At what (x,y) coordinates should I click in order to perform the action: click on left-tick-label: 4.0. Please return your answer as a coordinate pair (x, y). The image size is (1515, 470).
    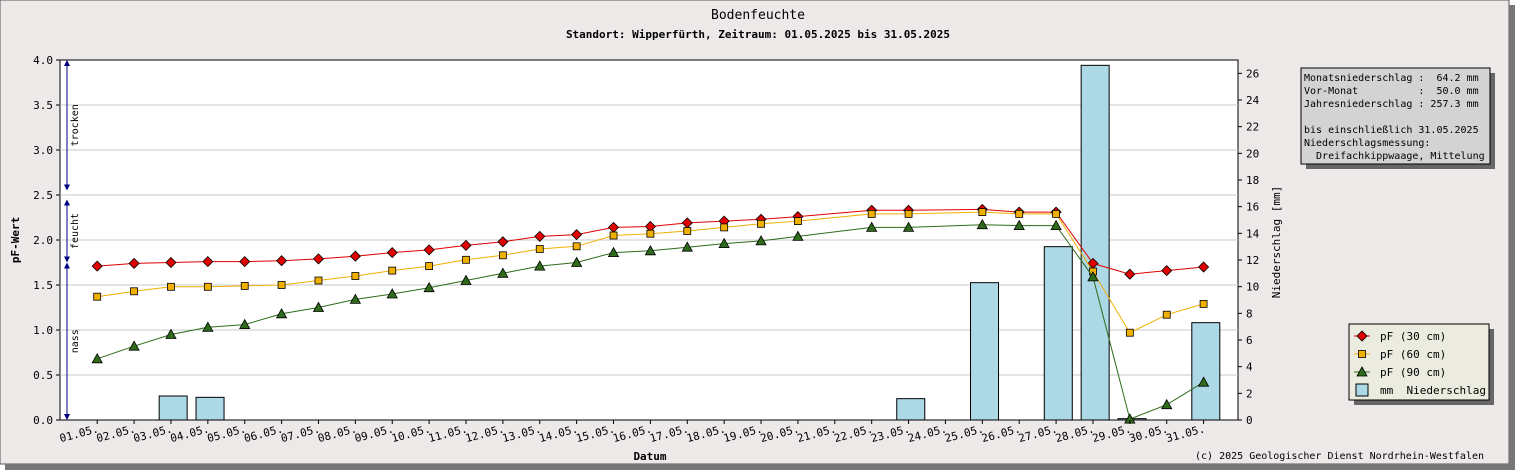
    Looking at the image, I should click on (43, 60).